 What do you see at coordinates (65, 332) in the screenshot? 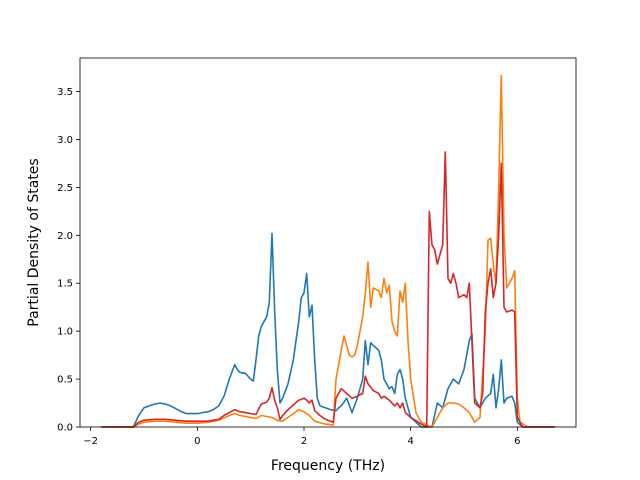
I see `y-tick-label: 1.0` at bounding box center [65, 332].